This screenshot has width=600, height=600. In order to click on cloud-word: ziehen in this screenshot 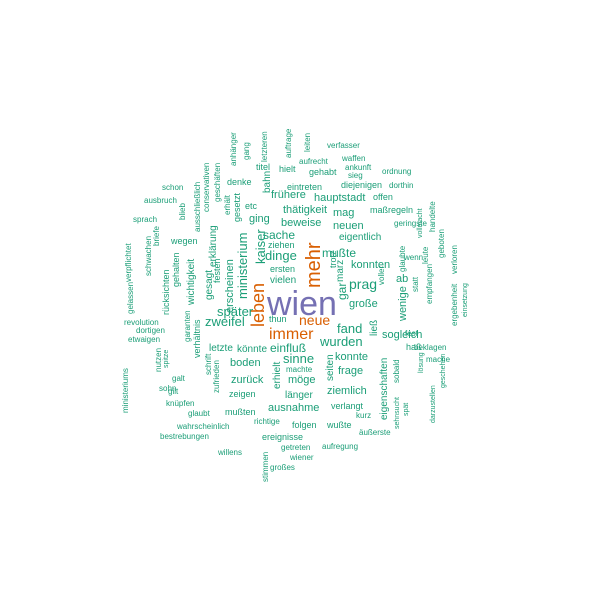, I will do `click(281, 245)`.